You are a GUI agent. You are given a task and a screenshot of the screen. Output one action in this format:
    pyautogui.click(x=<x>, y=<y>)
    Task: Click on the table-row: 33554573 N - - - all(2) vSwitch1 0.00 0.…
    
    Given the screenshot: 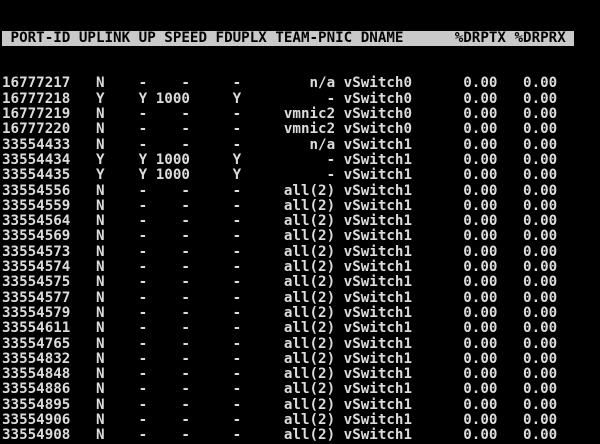 What is the action you would take?
    pyautogui.click(x=280, y=251)
    